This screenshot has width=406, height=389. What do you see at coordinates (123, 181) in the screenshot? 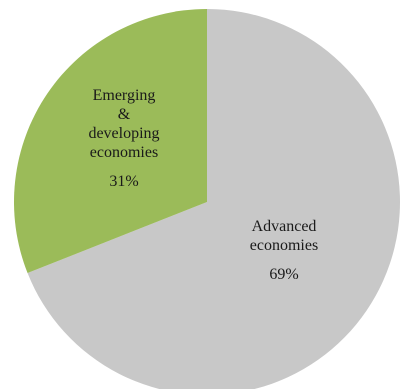
I see `slice-value-label-1: 31%` at bounding box center [123, 181].